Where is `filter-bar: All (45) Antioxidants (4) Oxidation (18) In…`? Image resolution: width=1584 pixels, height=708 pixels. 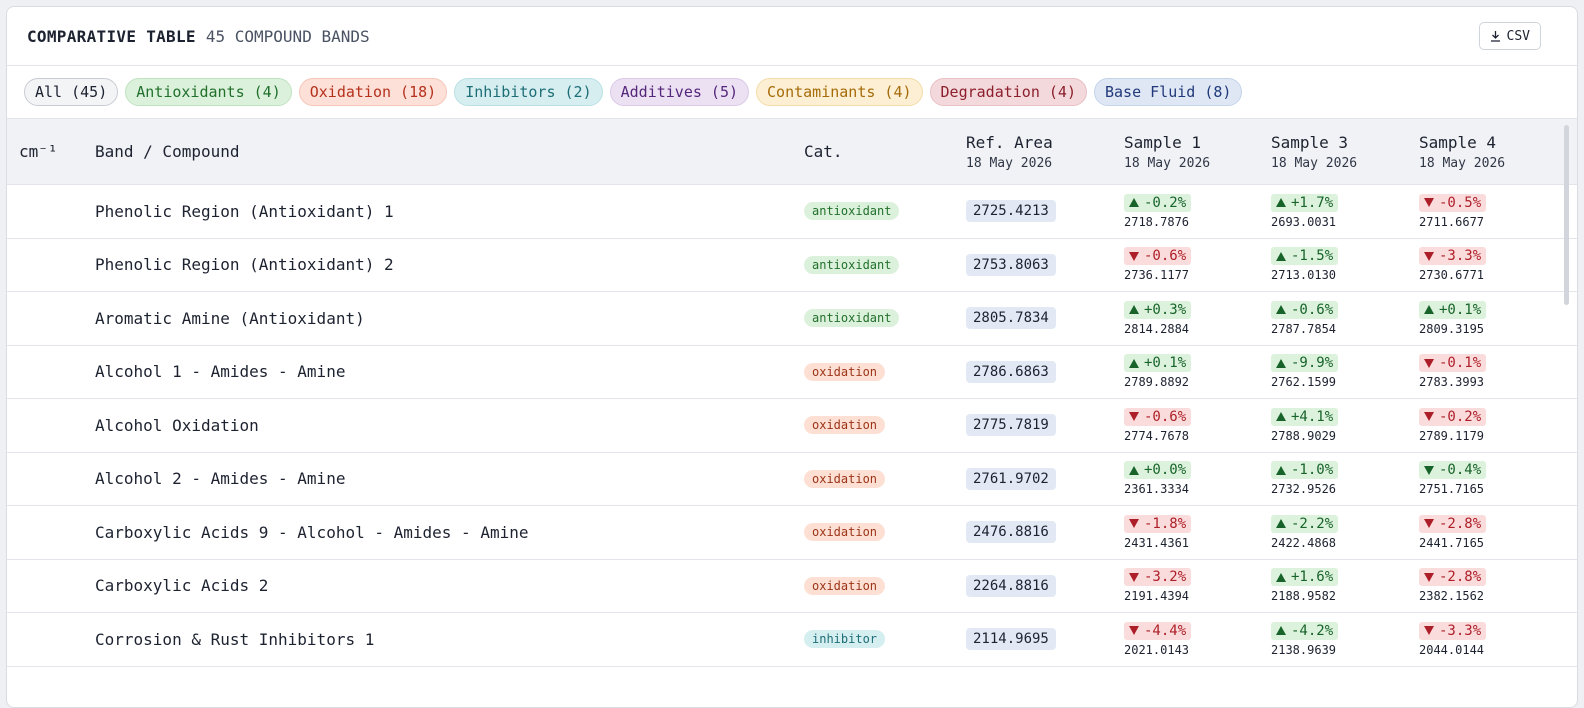
filter-bar: All (45) Antioxidants (4) Oxidation (18) In… is located at coordinates (792, 92).